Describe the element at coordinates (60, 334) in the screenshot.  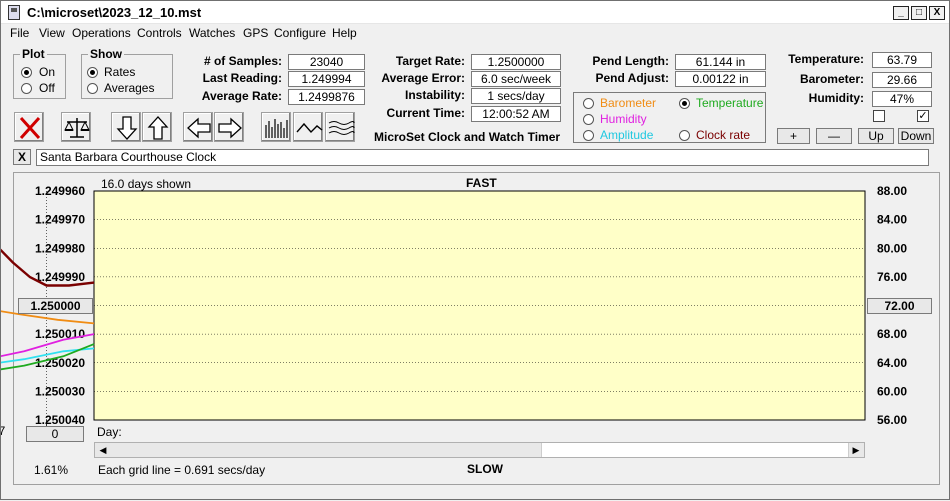
I see `left-tick-label: 1.250010` at that location.